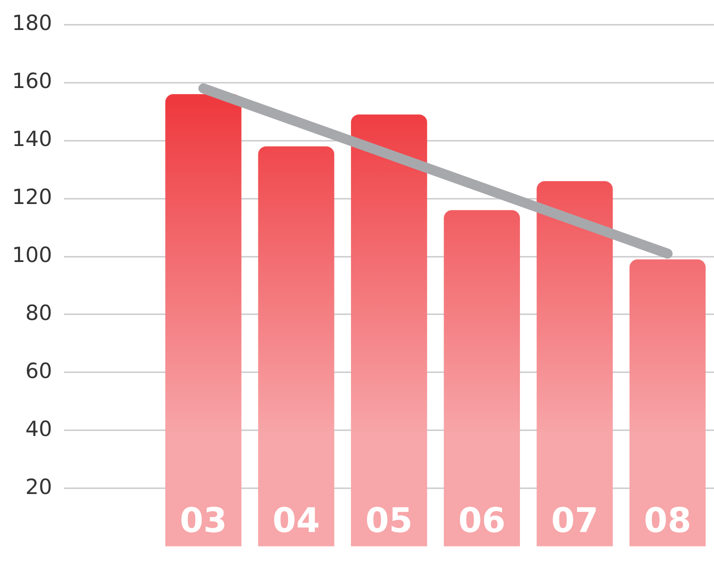  I want to click on x-tick-label: 06, so click(482, 521).